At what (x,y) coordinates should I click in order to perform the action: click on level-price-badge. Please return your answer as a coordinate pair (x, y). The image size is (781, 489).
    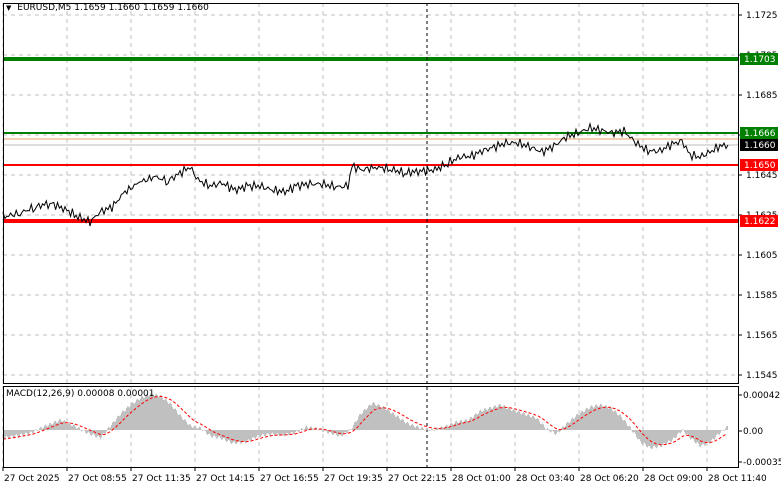
    Looking at the image, I should click on (759, 59).